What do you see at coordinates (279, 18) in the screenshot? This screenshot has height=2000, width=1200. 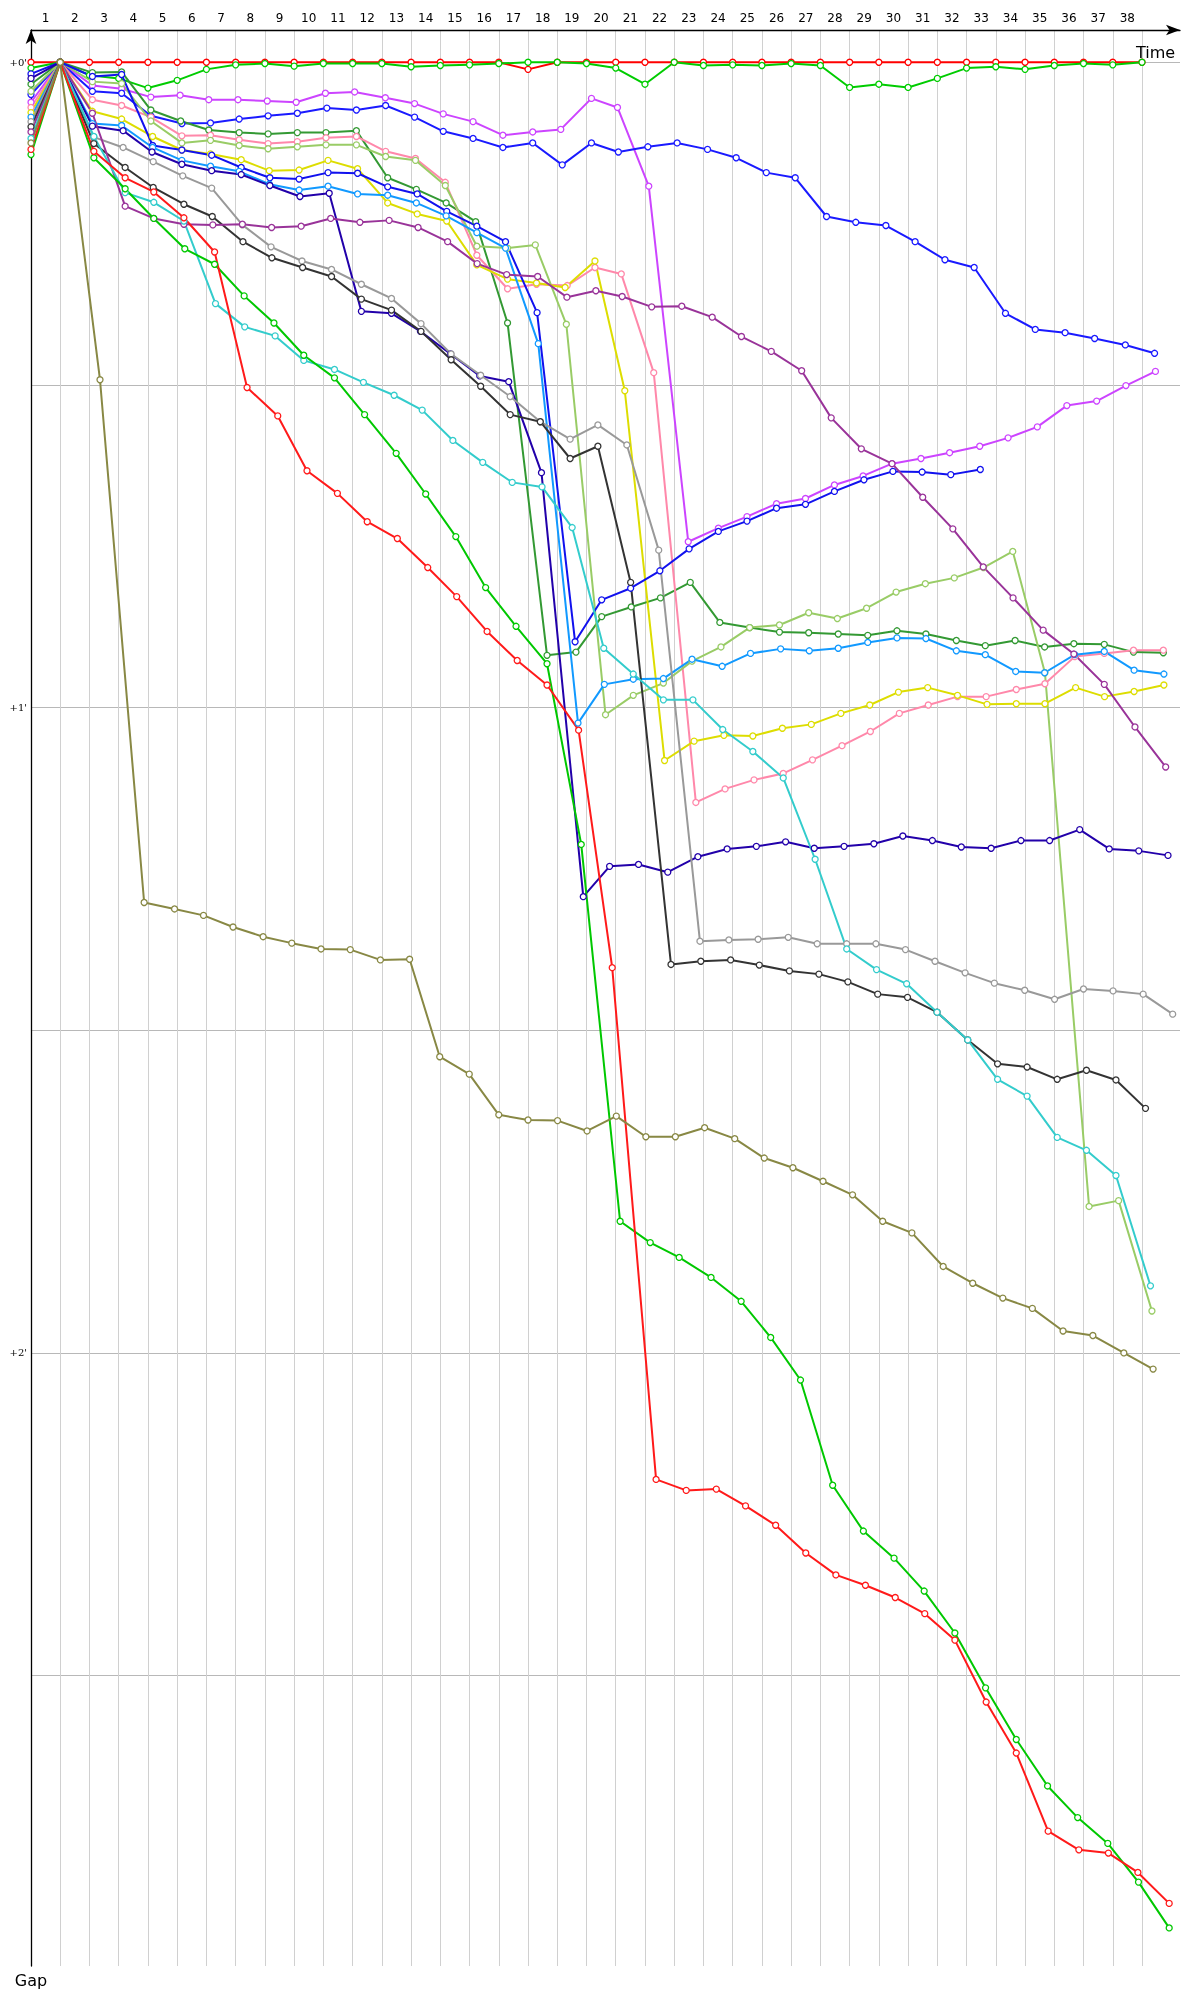 I see `x-tick-label: 9` at bounding box center [279, 18].